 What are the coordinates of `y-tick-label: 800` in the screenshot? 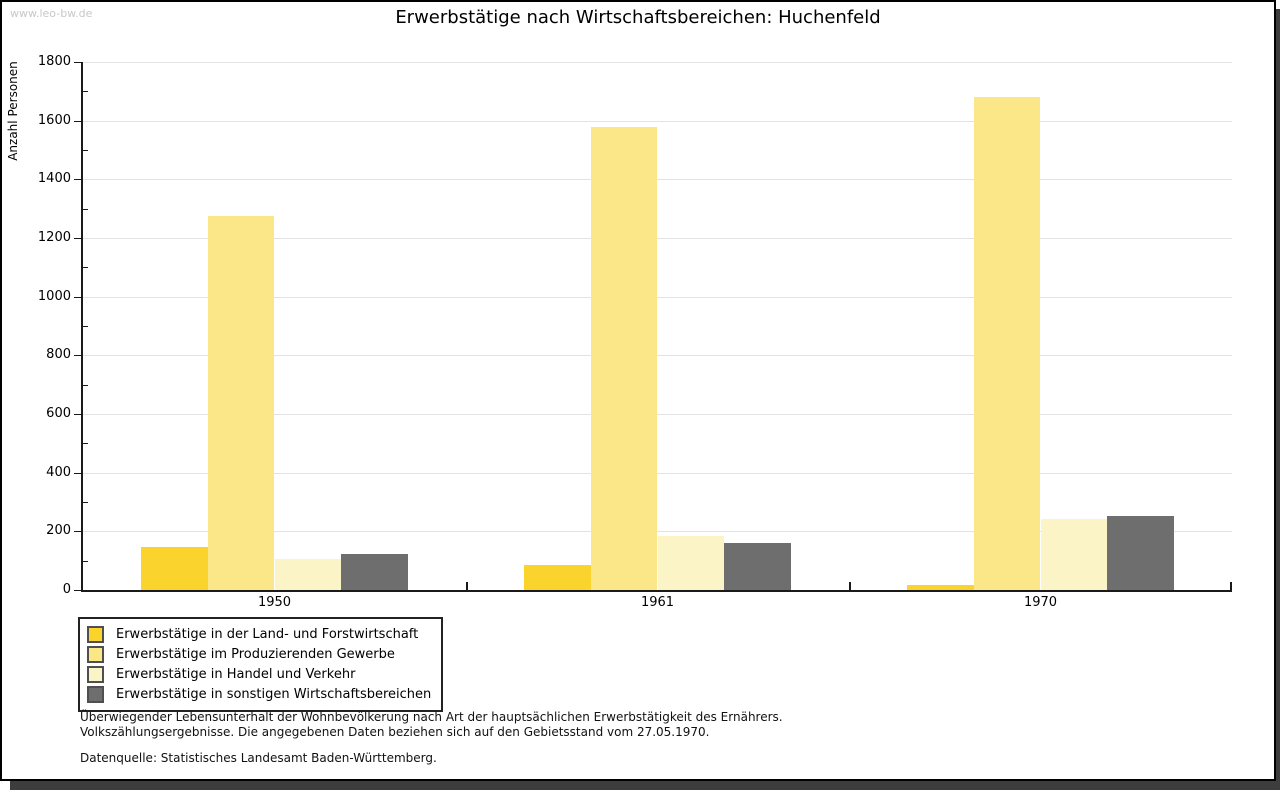 It's located at (58, 355).